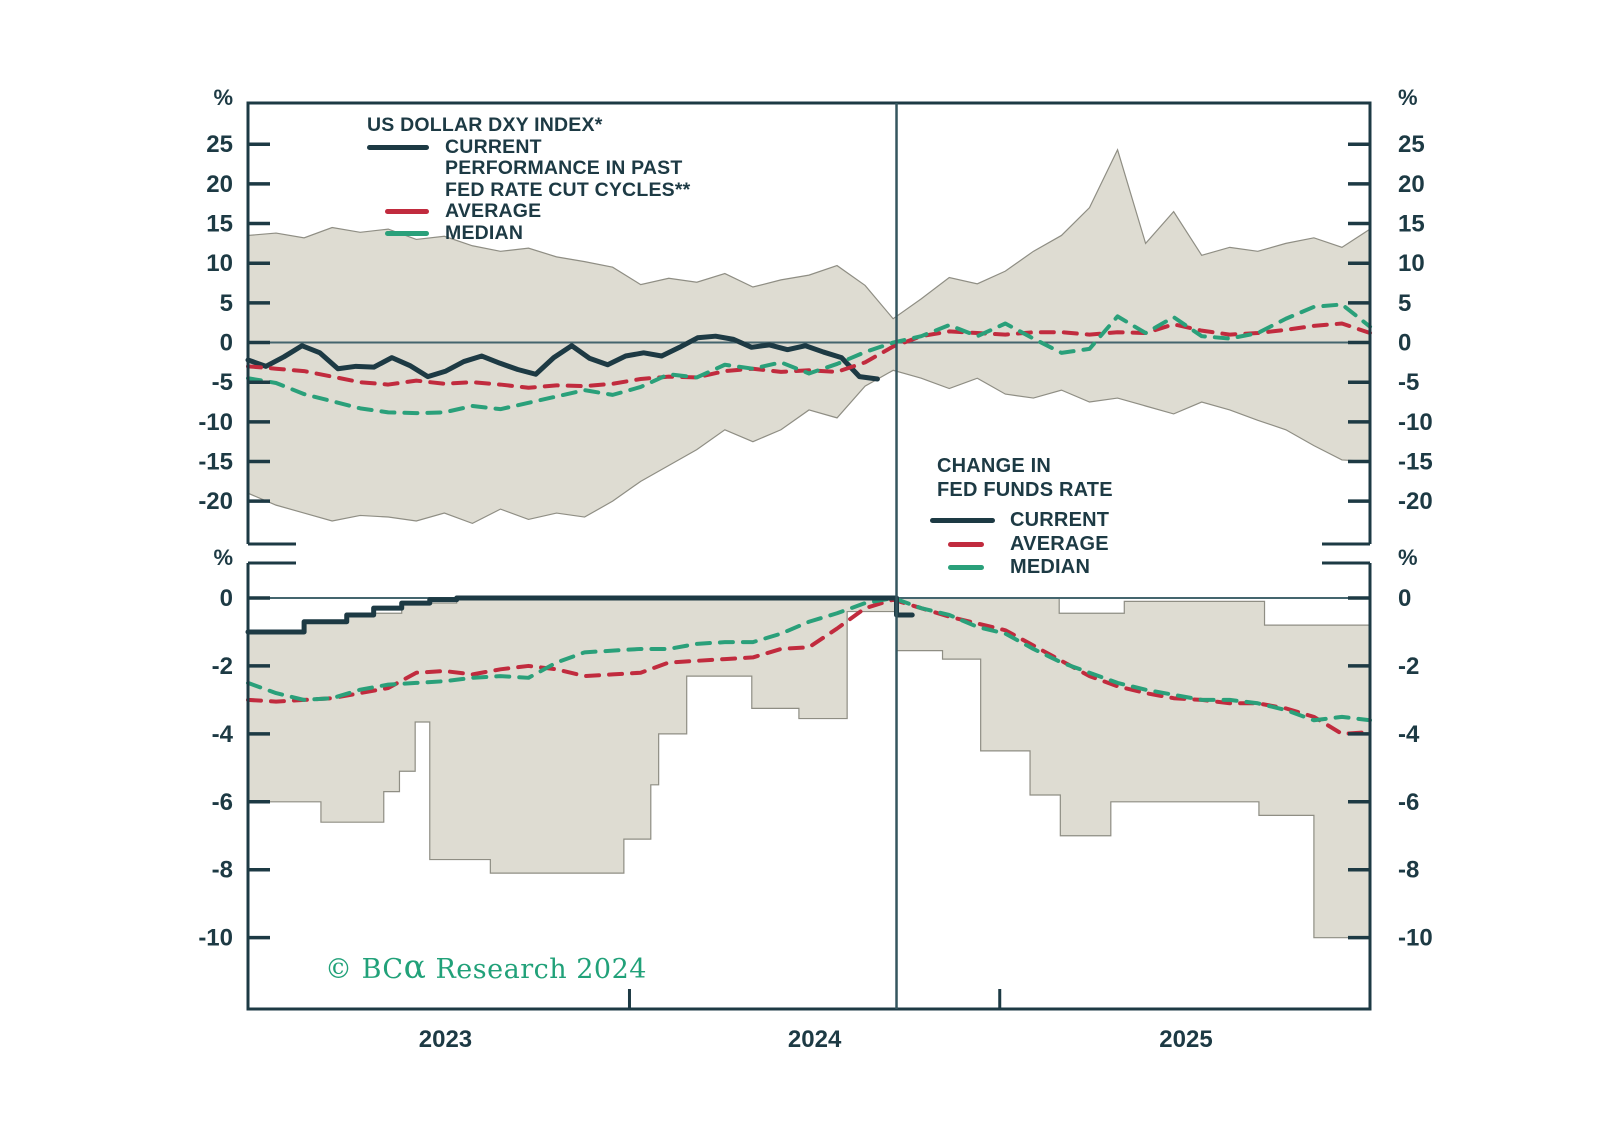 The image size is (1598, 1144). I want to click on svg-text: 2023, so click(445, 1039).